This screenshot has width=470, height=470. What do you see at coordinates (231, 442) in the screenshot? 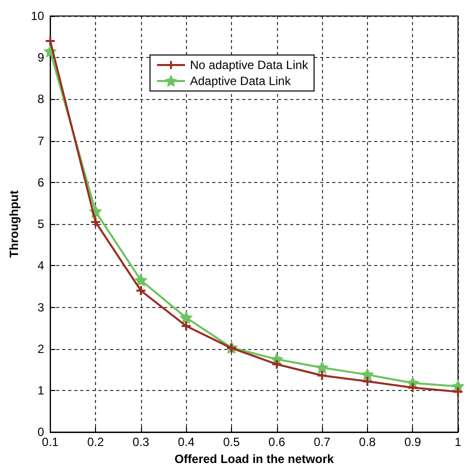
I see `x-tick-label: 0.5` at bounding box center [231, 442].